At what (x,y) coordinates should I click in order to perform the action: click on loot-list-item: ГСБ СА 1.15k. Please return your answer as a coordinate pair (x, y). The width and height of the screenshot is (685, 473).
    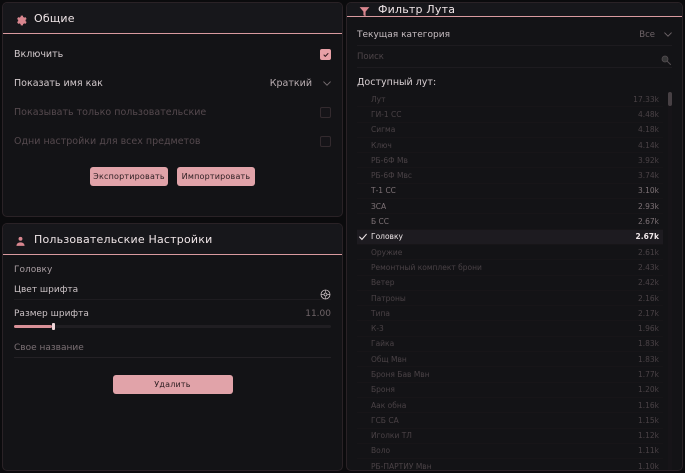
    Looking at the image, I should click on (510, 421).